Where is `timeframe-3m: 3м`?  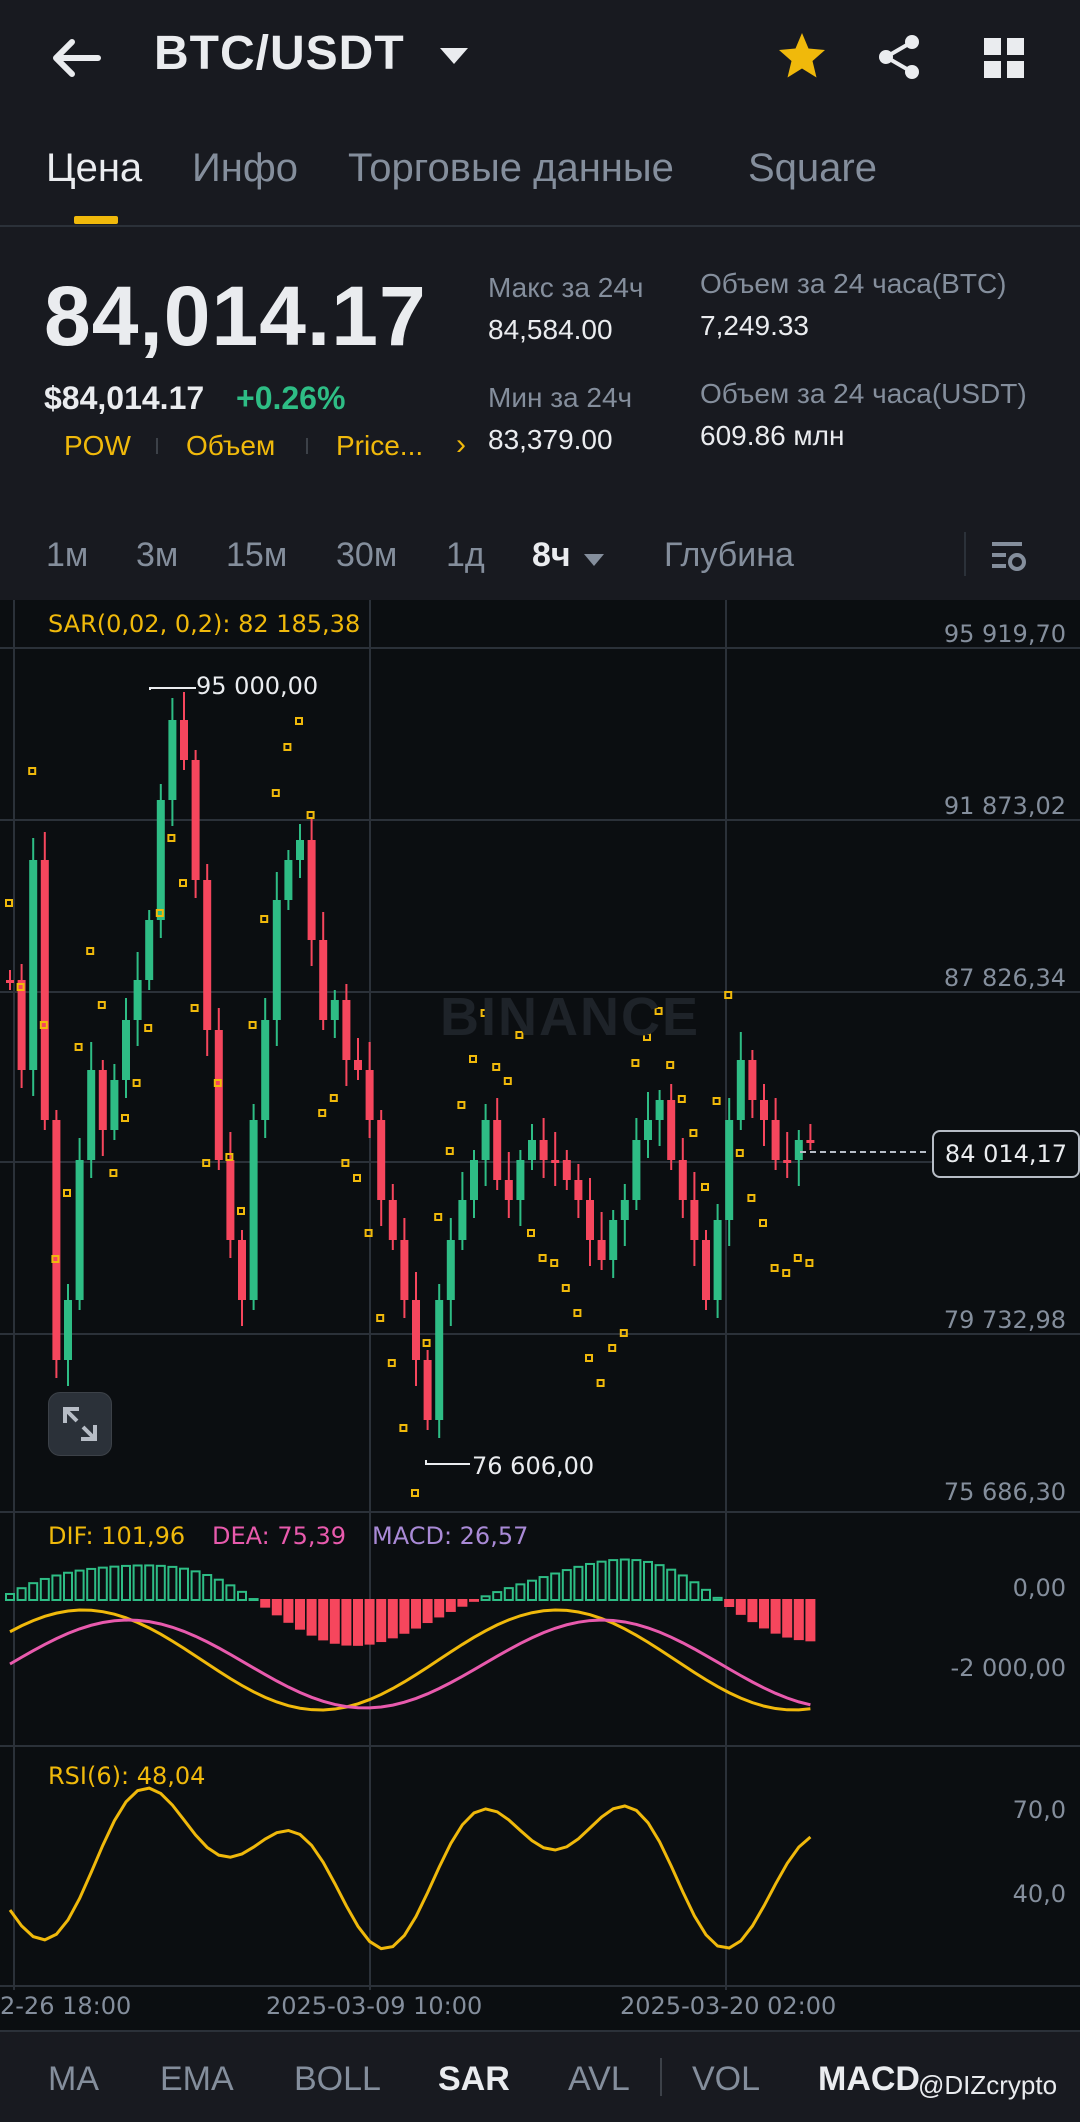 timeframe-3m: 3м is located at coordinates (157, 555).